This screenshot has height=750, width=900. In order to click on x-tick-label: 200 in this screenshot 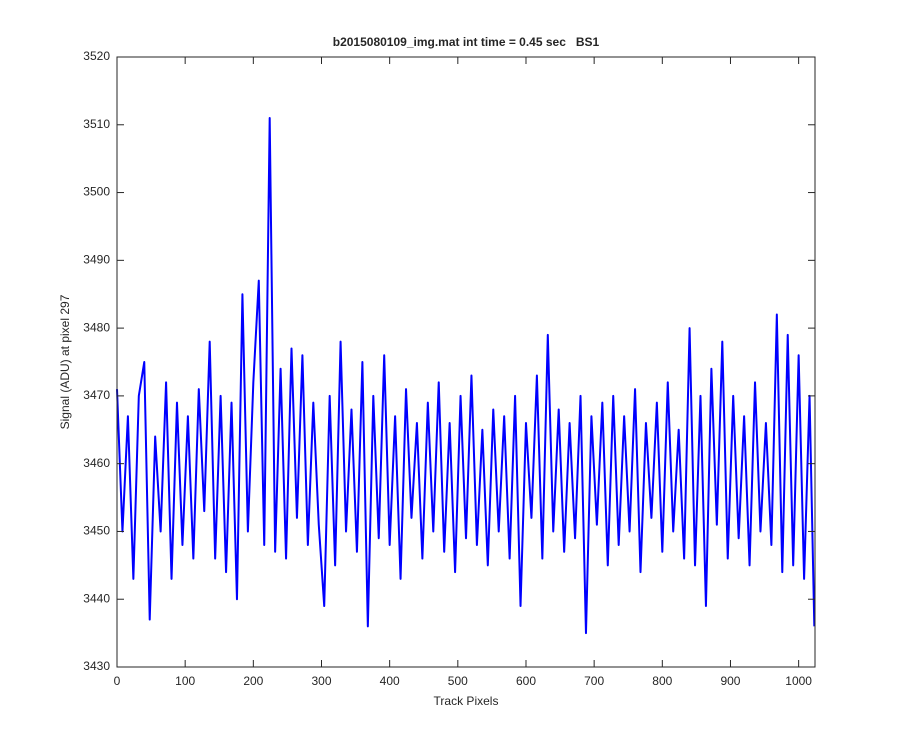, I will do `click(253, 681)`.